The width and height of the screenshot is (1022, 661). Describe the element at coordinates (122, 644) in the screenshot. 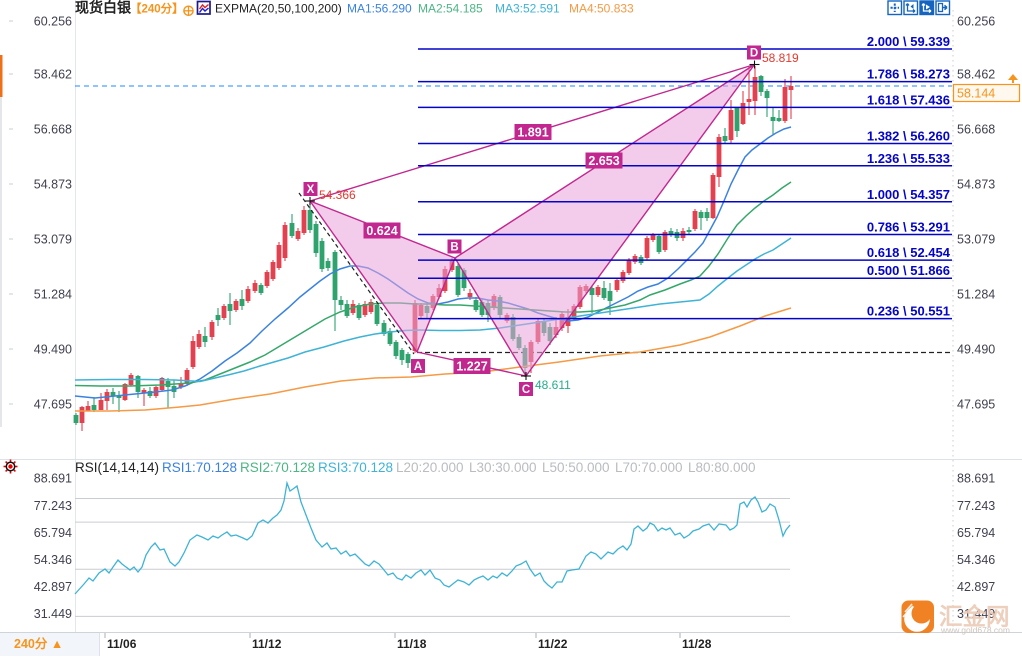

I see `svg-text: 11/06` at that location.